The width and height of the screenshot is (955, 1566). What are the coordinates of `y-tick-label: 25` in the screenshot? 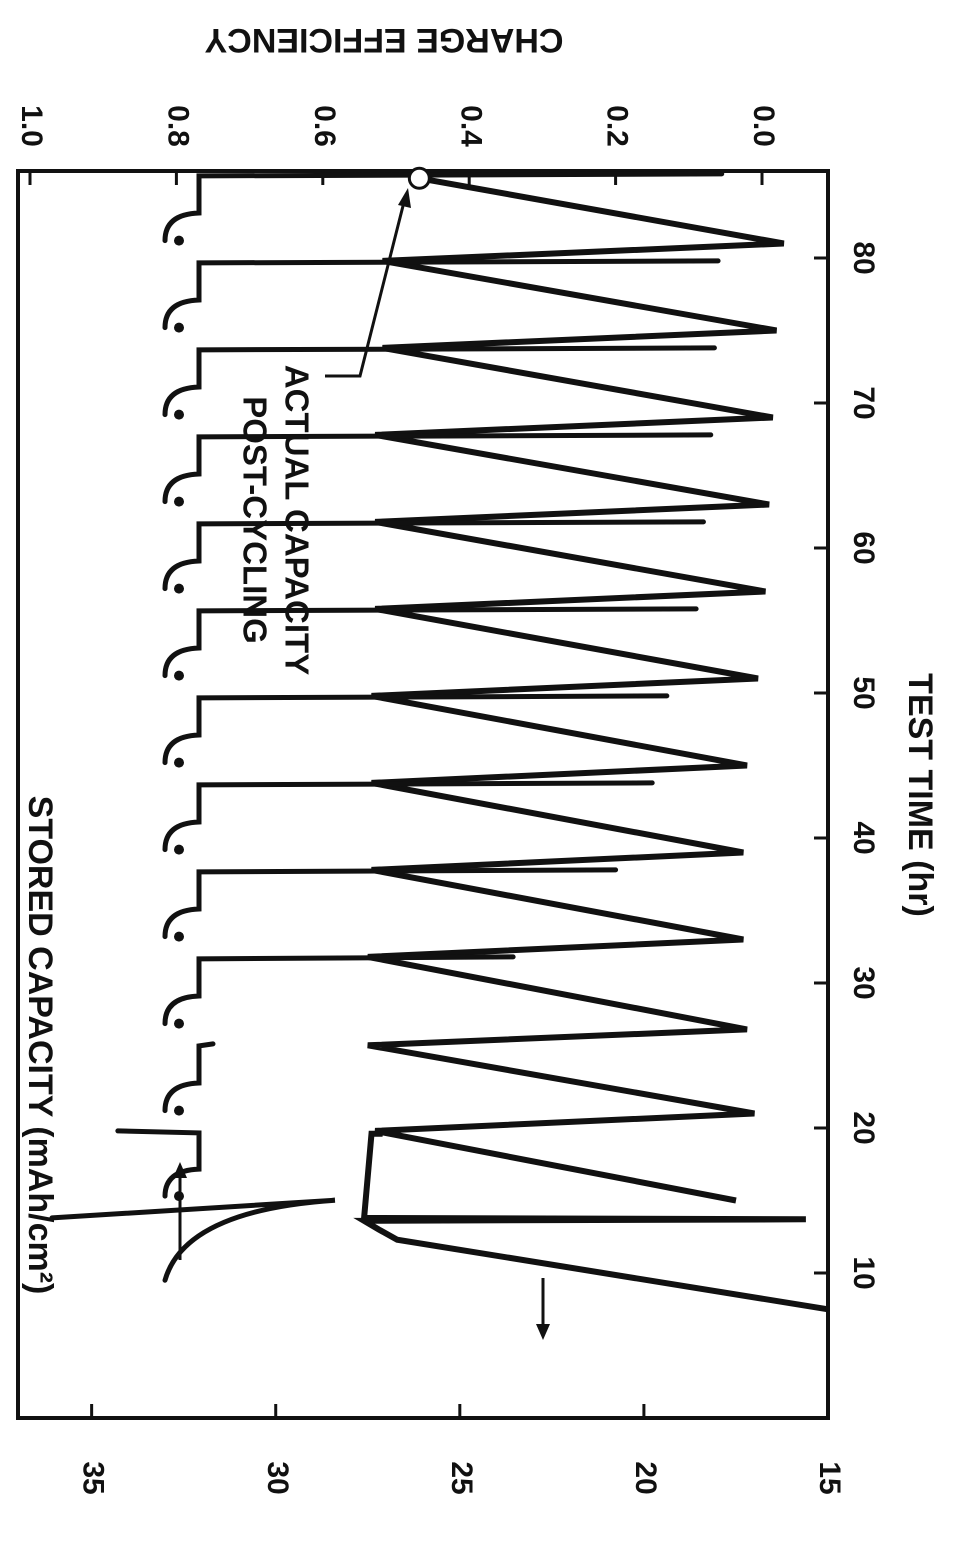 It's located at (461, 1477).